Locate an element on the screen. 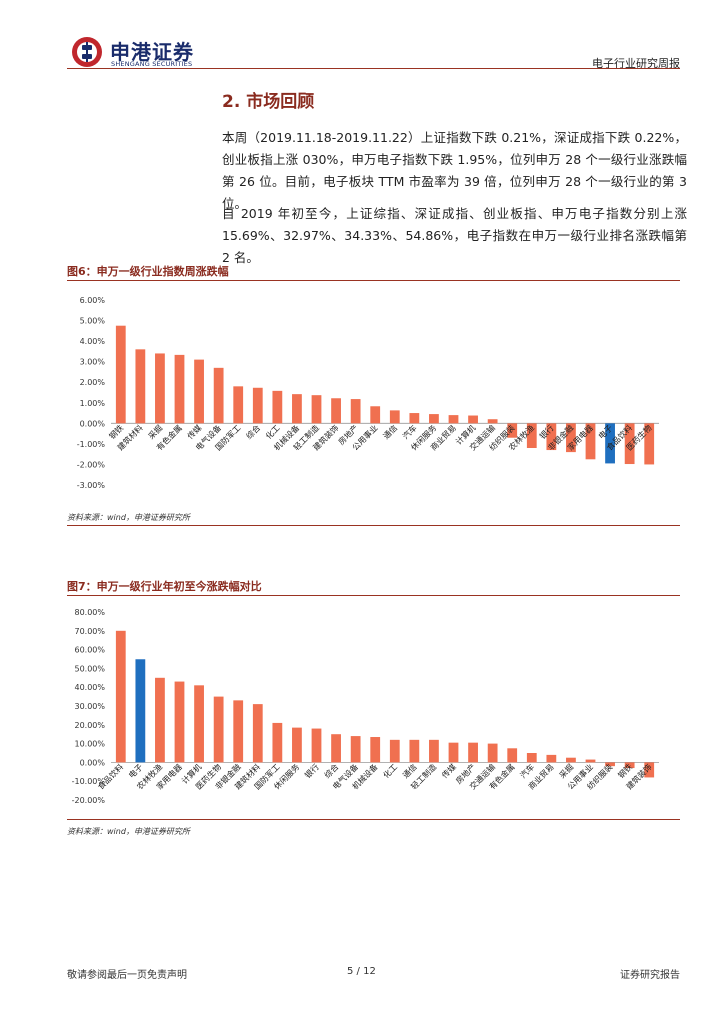 The image size is (724, 1024). figure7-top-divider is located at coordinates (373, 595).